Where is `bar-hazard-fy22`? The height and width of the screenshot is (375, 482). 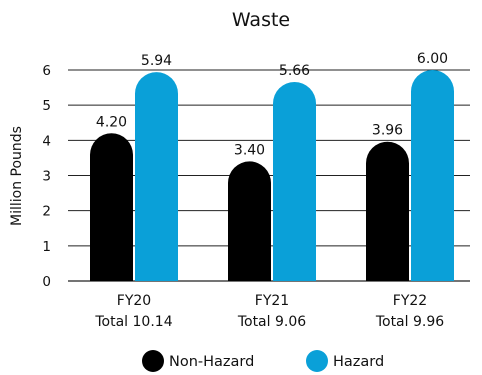 bar-hazard-fy22 is located at coordinates (432, 175).